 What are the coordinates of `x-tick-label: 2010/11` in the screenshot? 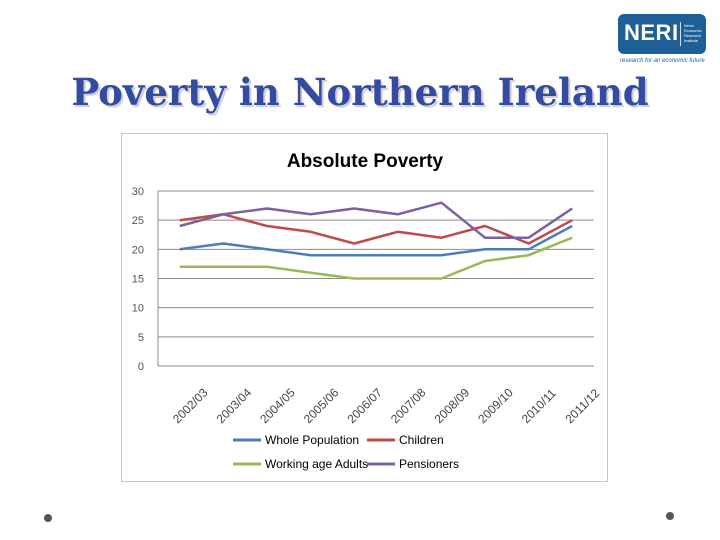 It's located at (539, 406).